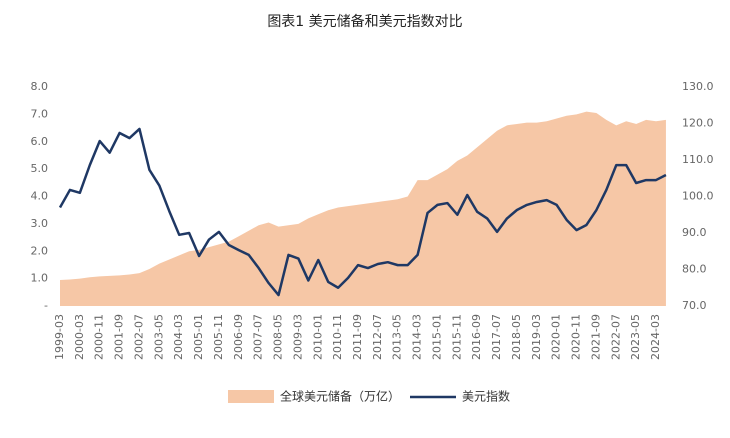  Describe the element at coordinates (456, 337) in the screenshot. I see `x-tick-label: 2015-11` at that location.